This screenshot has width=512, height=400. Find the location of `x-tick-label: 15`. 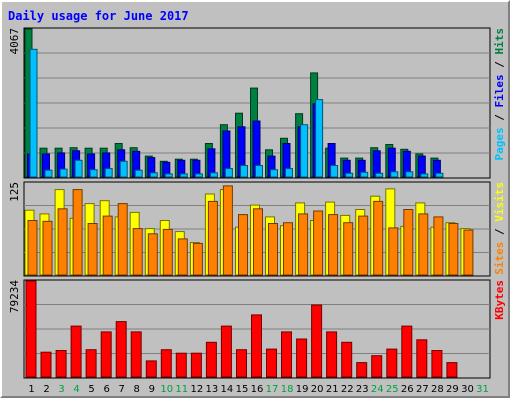

x-tick-label: 15 is located at coordinates (242, 389).